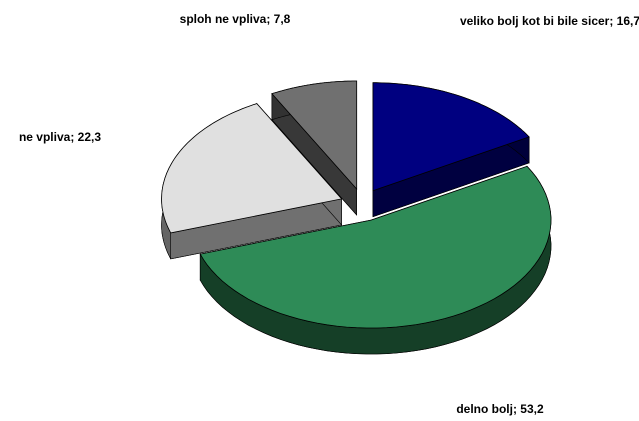  I want to click on data-label: delno bolj; 53,2, so click(500, 409).